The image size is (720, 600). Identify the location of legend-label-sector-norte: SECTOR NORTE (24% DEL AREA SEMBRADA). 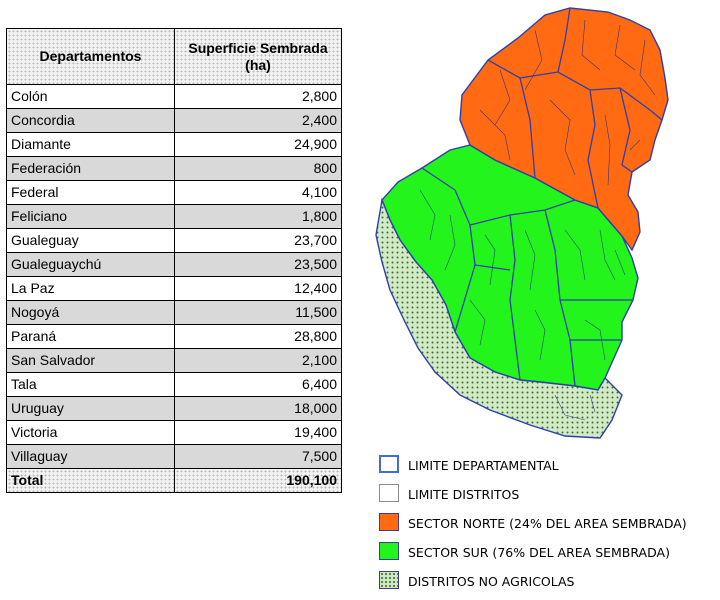
(547, 523).